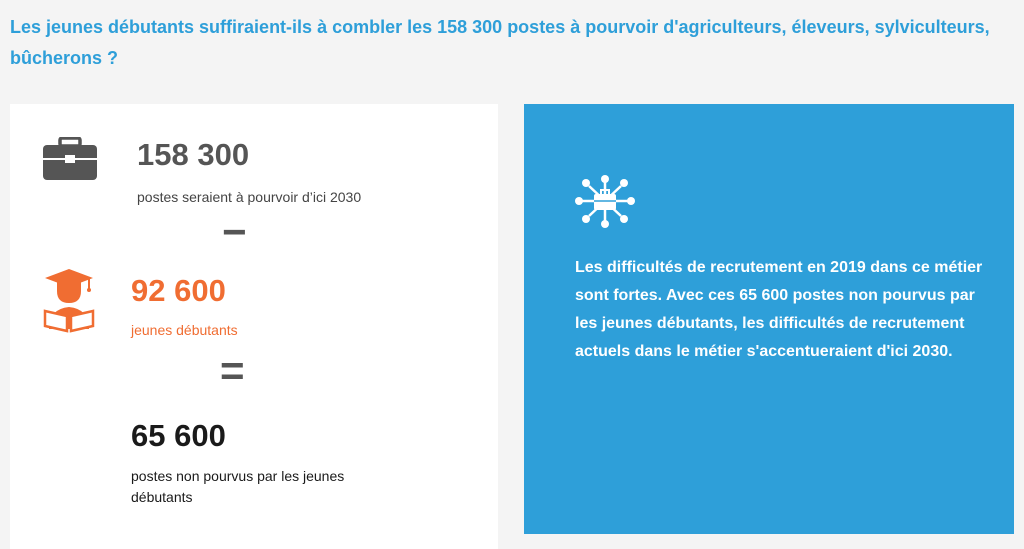  I want to click on unfilled-value: 65 600, so click(178, 435).